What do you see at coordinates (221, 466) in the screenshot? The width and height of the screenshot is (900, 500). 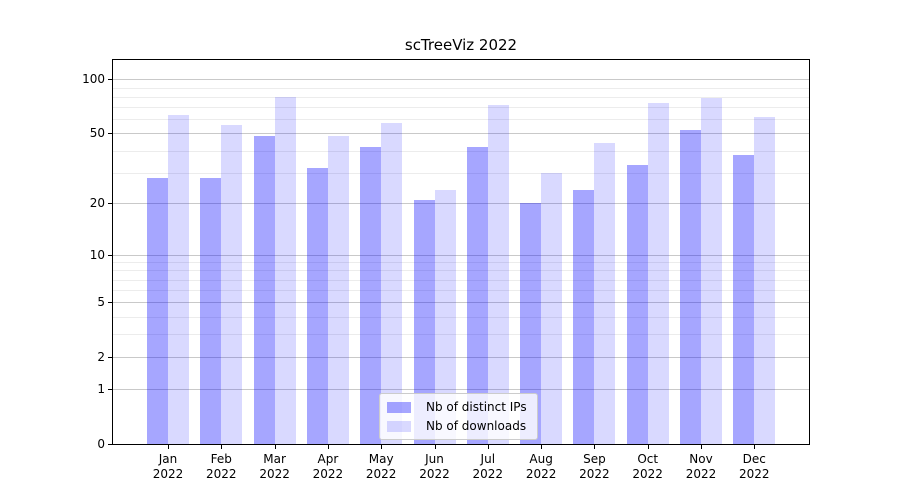 I see `x-tick-label: Feb 2022` at bounding box center [221, 466].